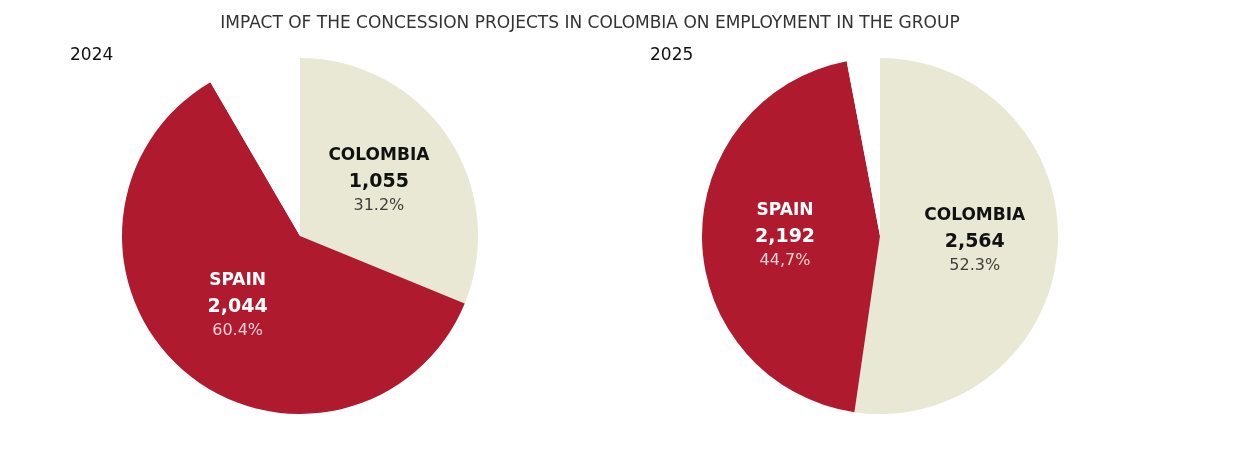 The width and height of the screenshot is (1235, 457). Describe the element at coordinates (974, 239) in the screenshot. I see `data-label: 2,564` at that location.